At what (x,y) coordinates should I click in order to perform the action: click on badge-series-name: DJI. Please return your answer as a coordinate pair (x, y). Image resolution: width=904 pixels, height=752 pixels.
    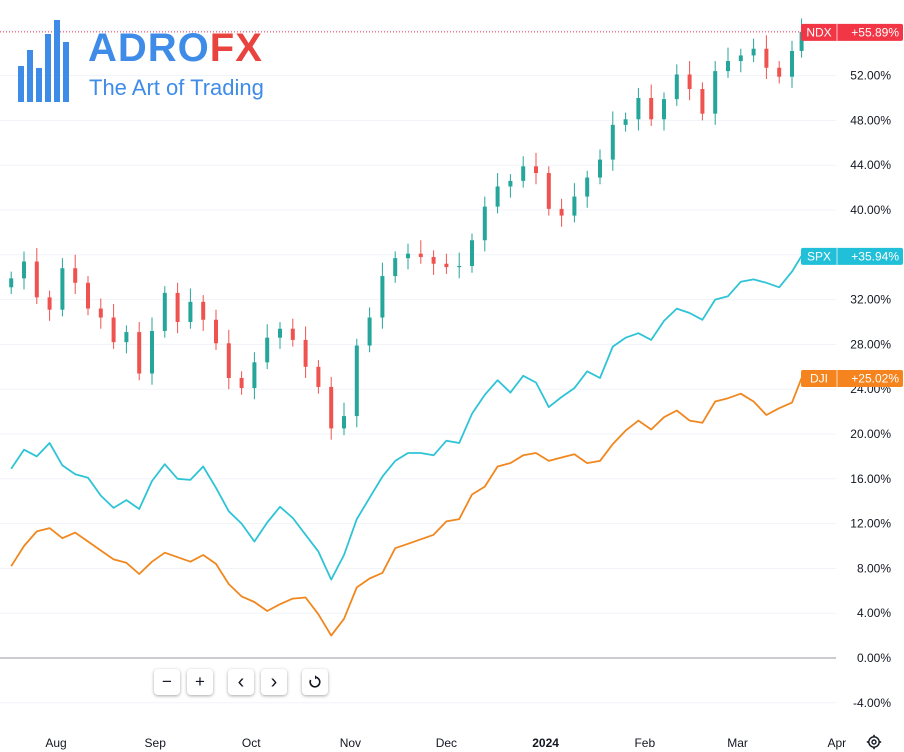
    Looking at the image, I should click on (819, 379).